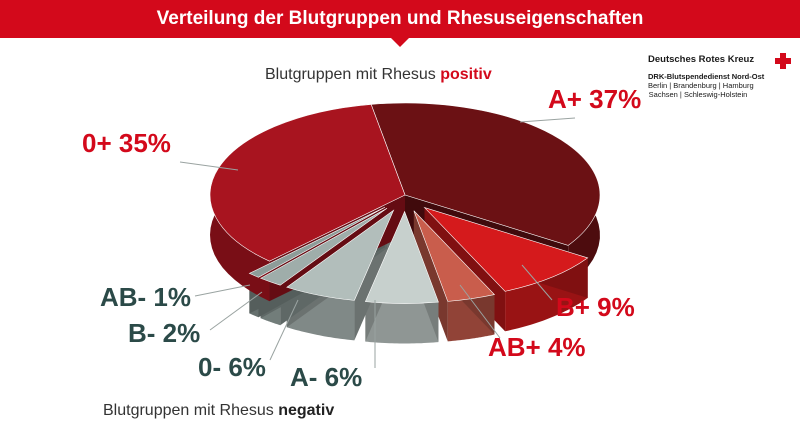 Image resolution: width=800 pixels, height=445 pixels. Describe the element at coordinates (401, 257) in the screenshot. I see `slice-A-` at that location.